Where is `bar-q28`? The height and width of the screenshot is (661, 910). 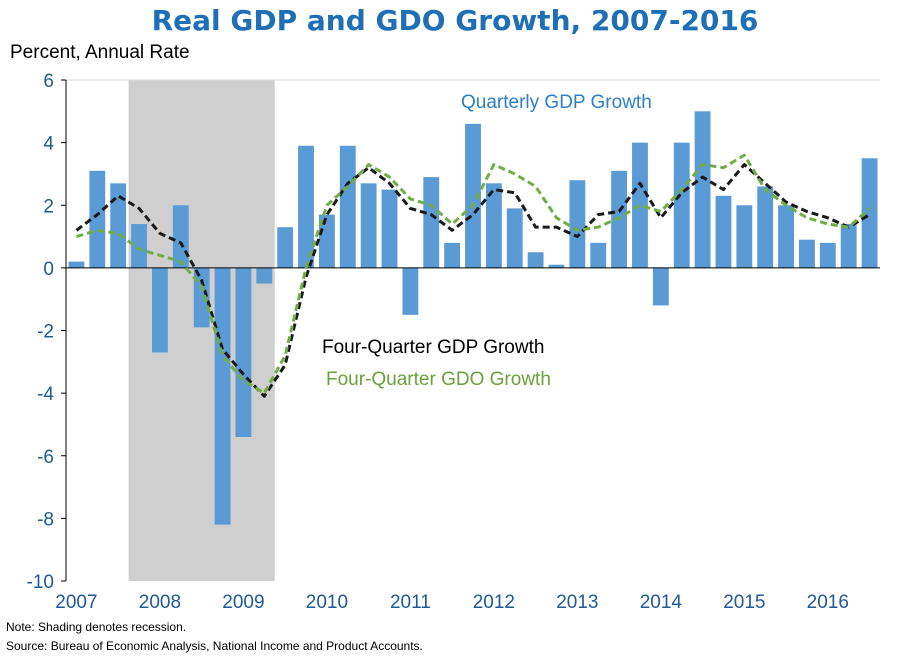
bar-q28 is located at coordinates (640, 205).